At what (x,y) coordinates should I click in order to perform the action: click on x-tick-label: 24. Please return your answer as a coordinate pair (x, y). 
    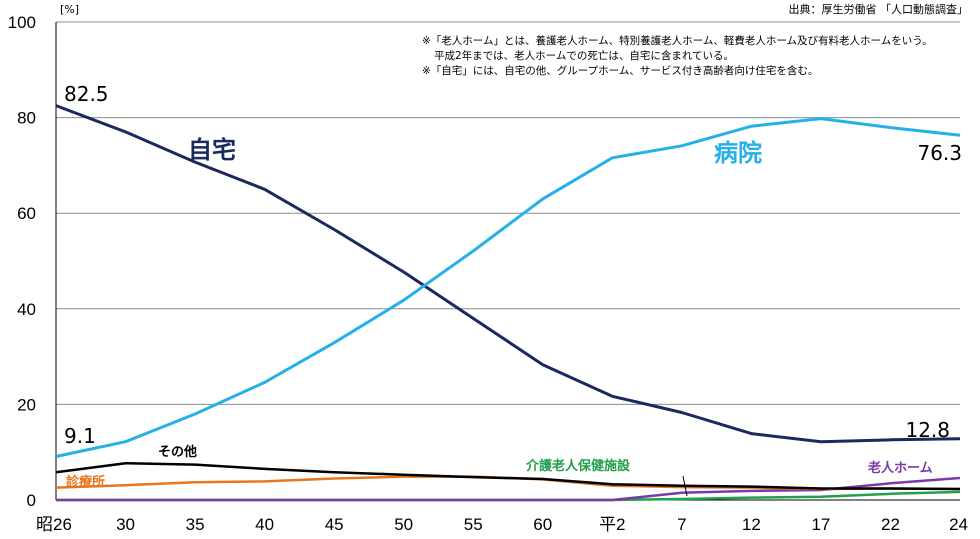
    Looking at the image, I should click on (958, 524).